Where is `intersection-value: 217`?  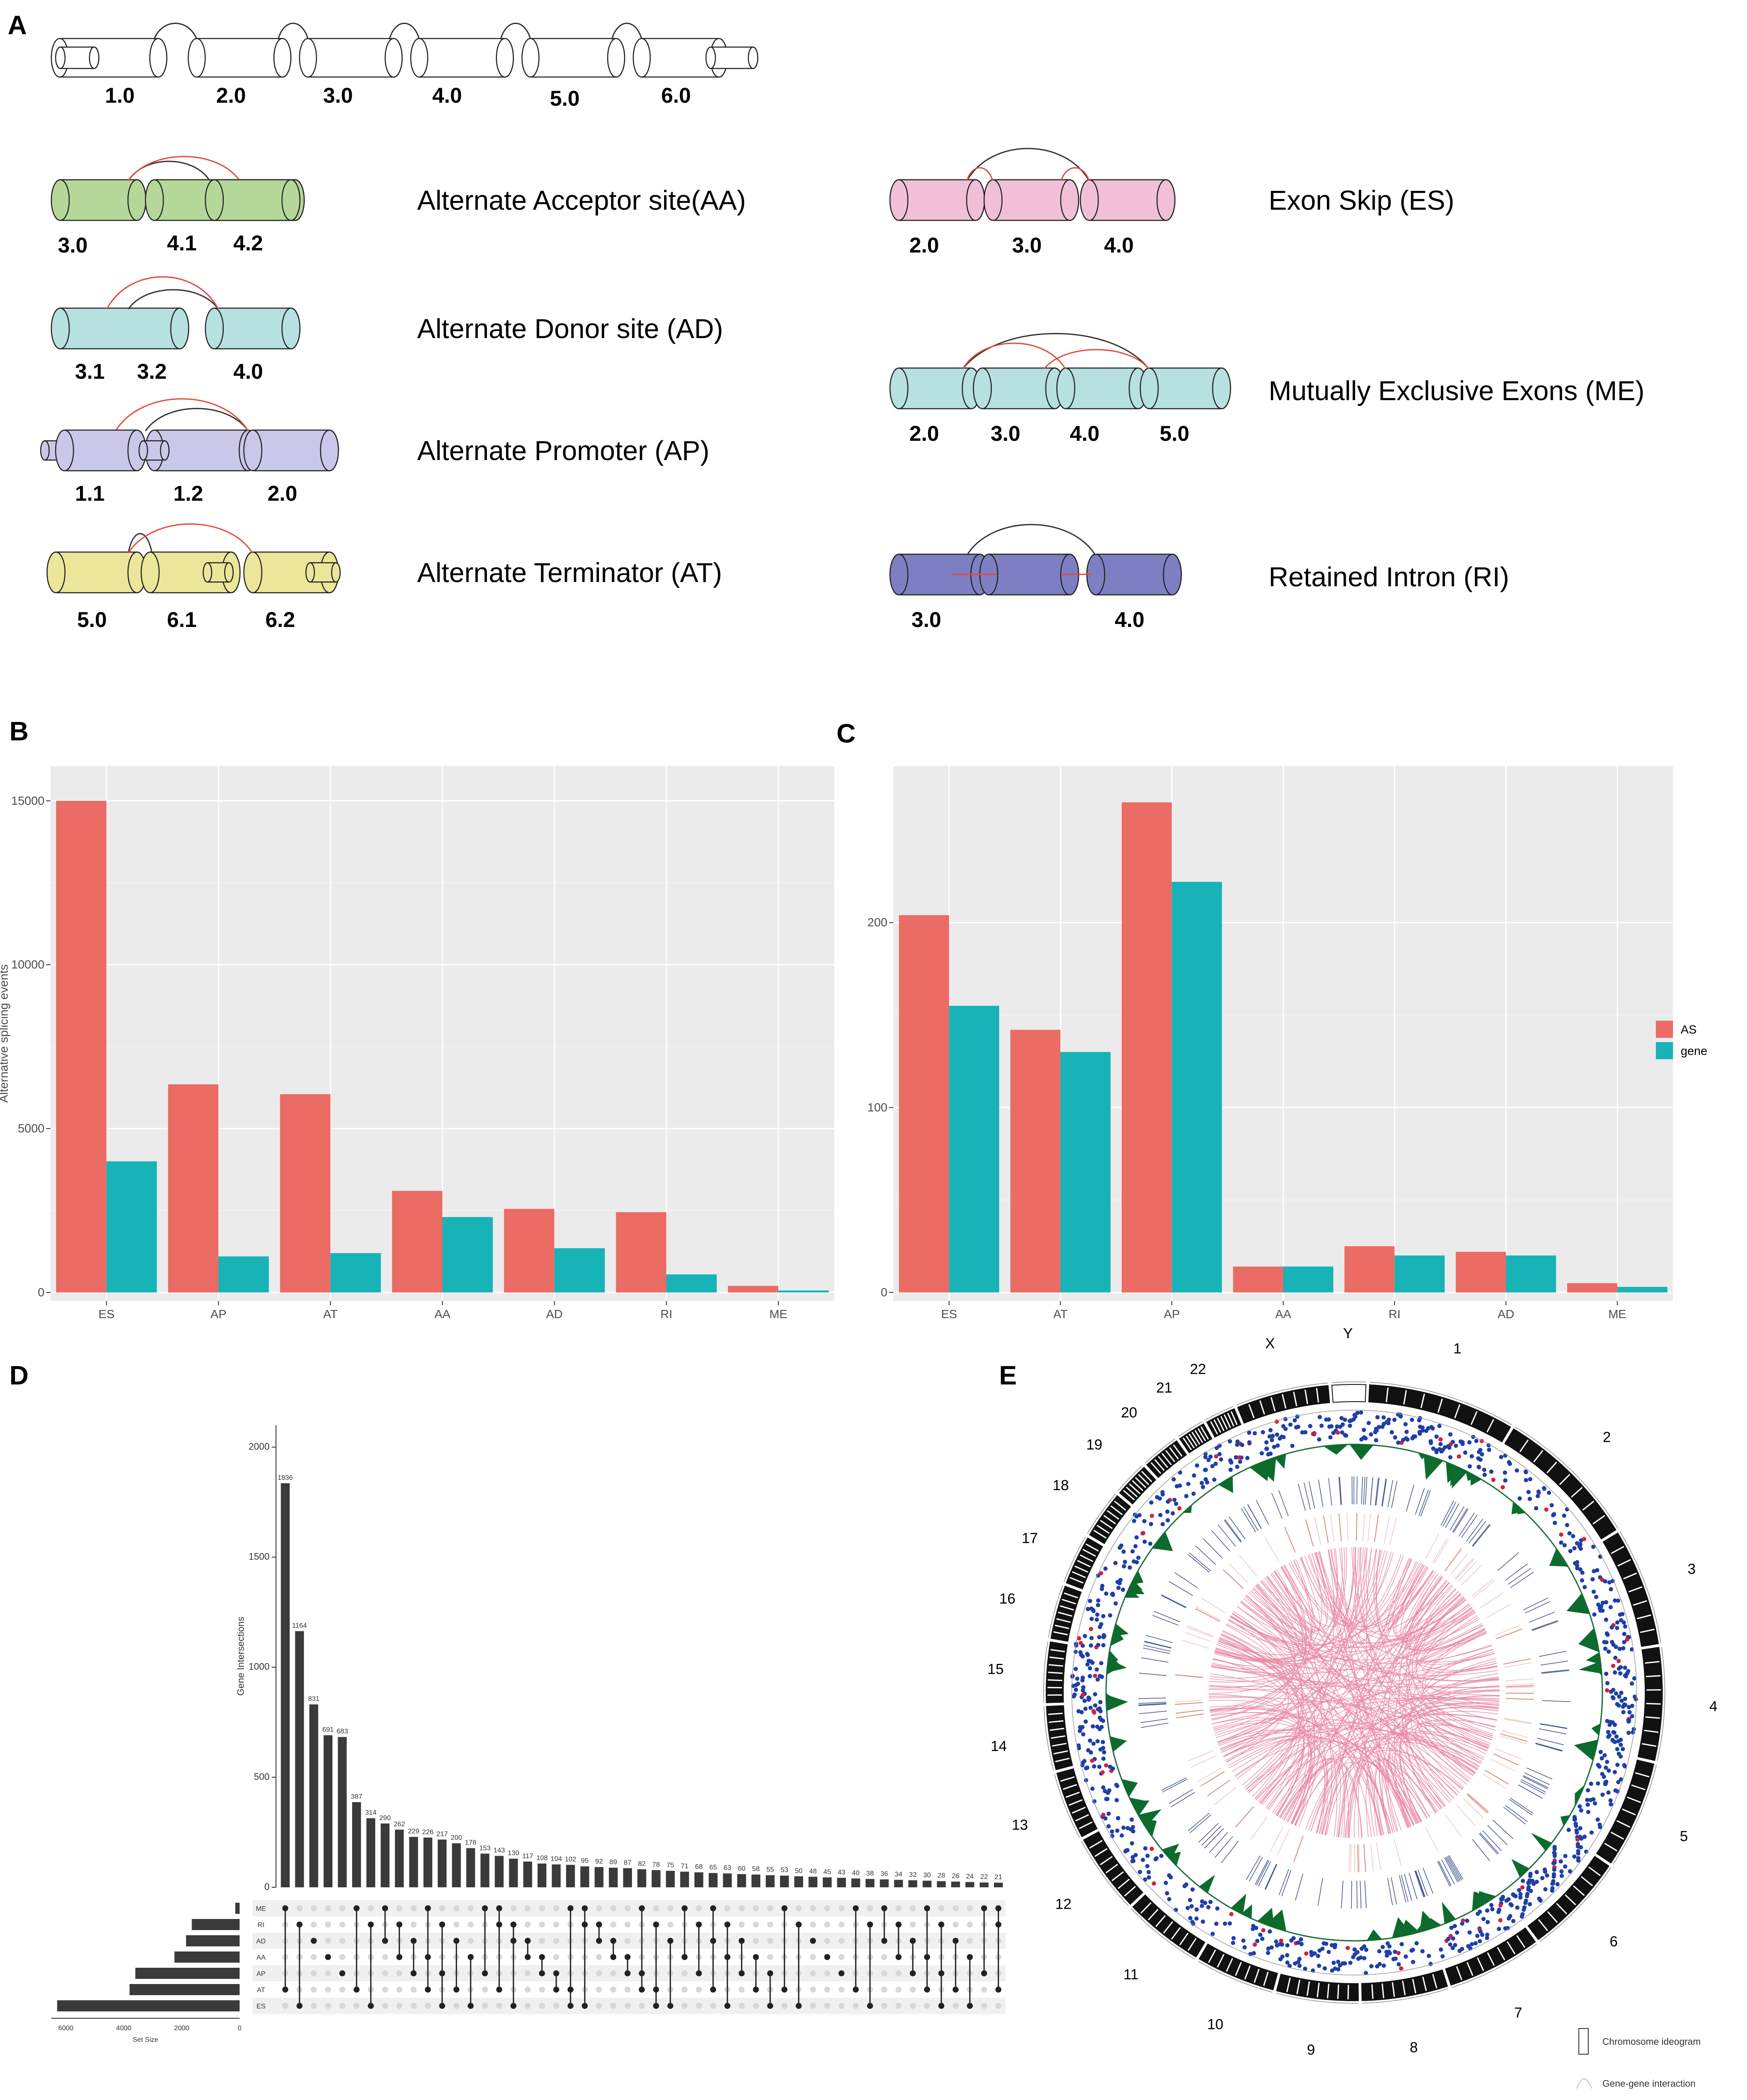
intersection-value: 217 is located at coordinates (442, 1834).